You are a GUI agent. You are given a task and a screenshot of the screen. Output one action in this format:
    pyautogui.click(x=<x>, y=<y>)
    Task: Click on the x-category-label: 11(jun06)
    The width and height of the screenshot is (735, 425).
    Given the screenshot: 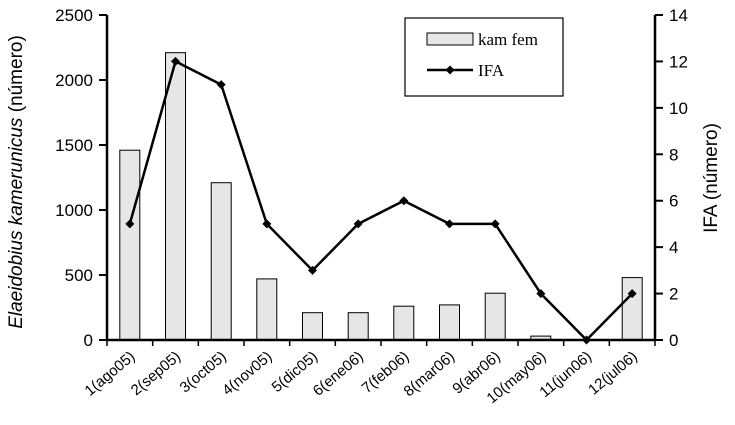 What is the action you would take?
    pyautogui.click(x=565, y=374)
    